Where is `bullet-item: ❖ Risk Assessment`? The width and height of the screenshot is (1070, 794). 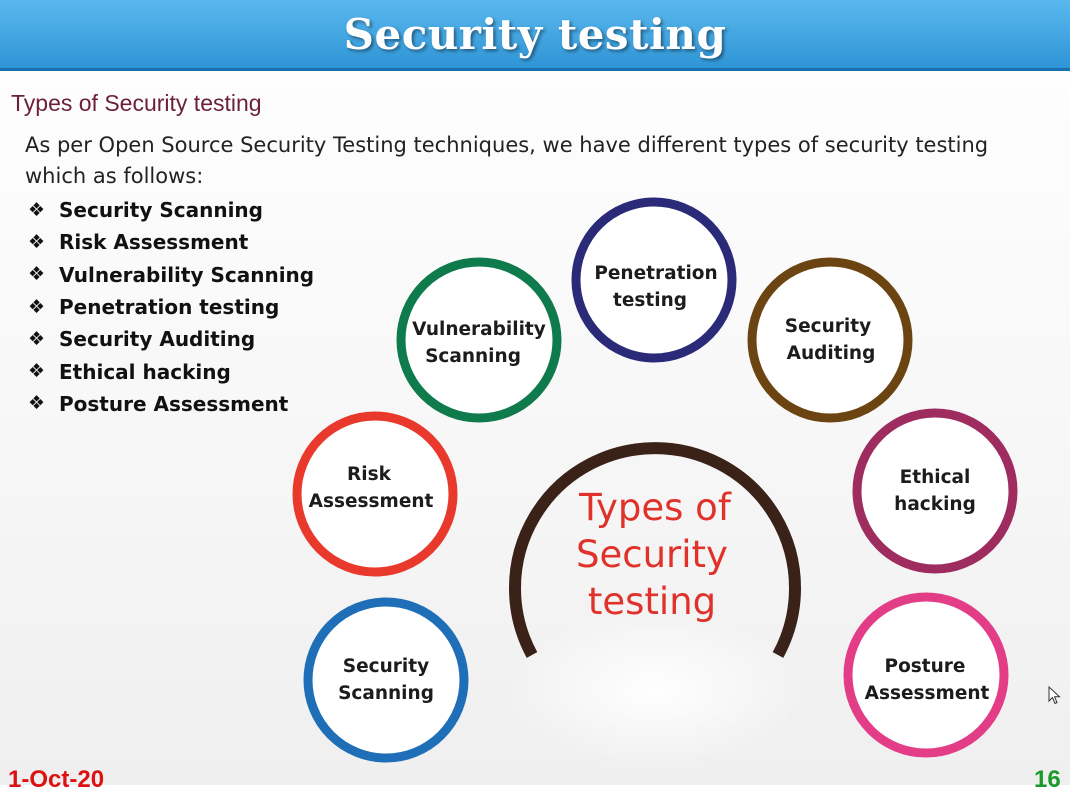
bullet-item: ❖ Risk Assessment is located at coordinates (171, 242).